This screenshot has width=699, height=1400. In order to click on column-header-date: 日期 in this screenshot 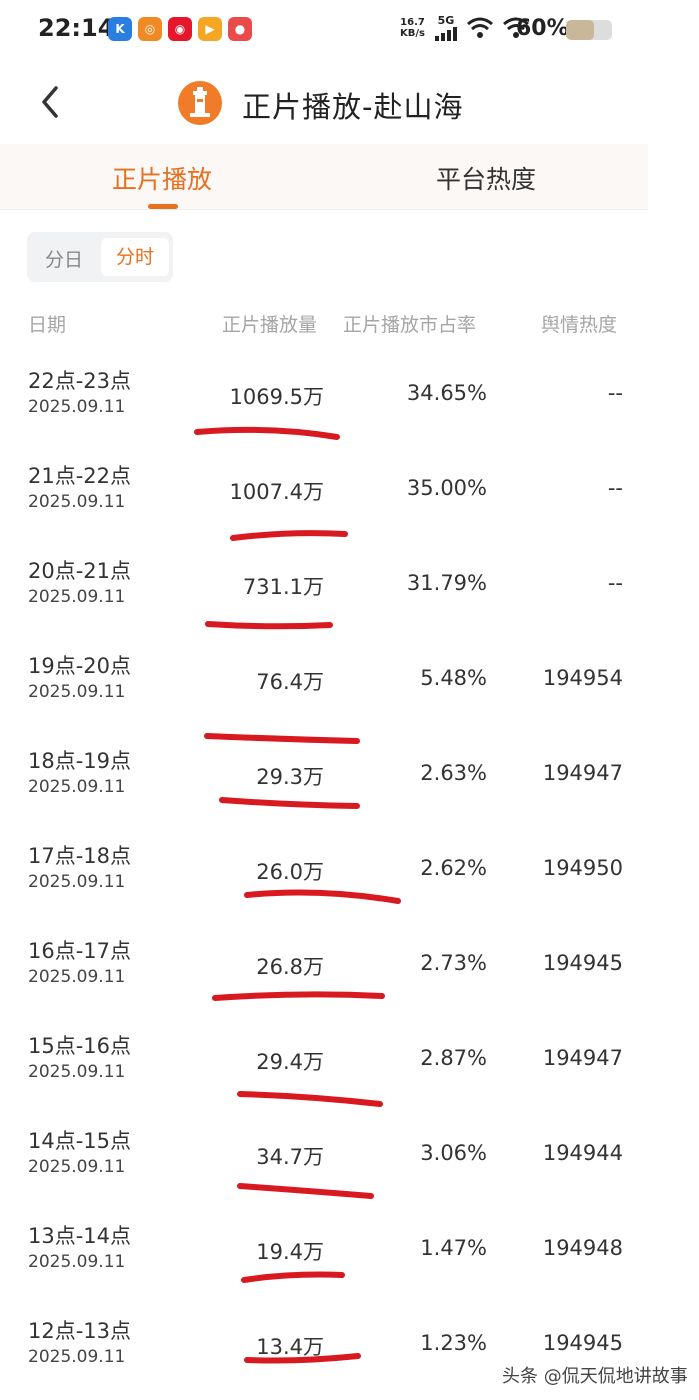, I will do `click(47, 325)`.